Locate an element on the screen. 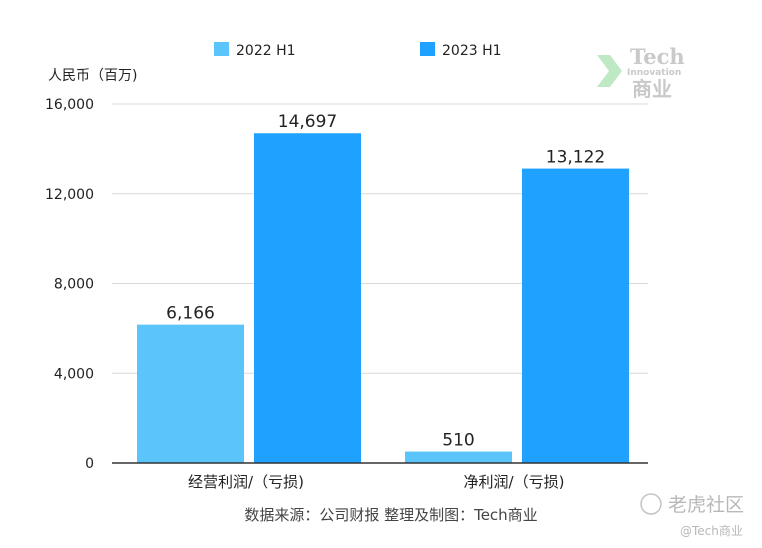 The width and height of the screenshot is (762, 548). tiger-icon is located at coordinates (651, 504).